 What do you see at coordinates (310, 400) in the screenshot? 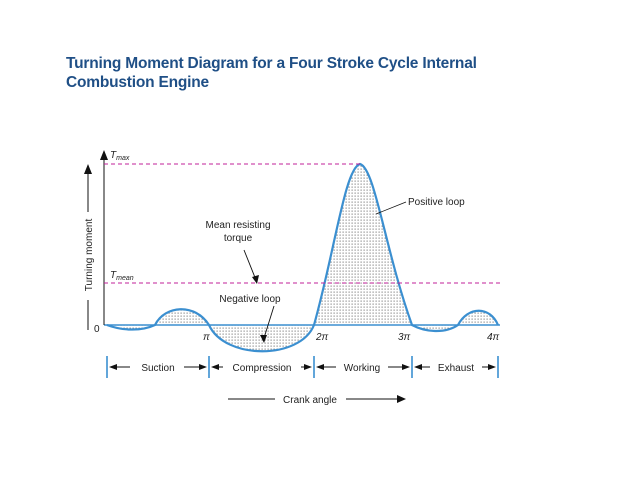
I see `svg-text: Crank angle` at bounding box center [310, 400].